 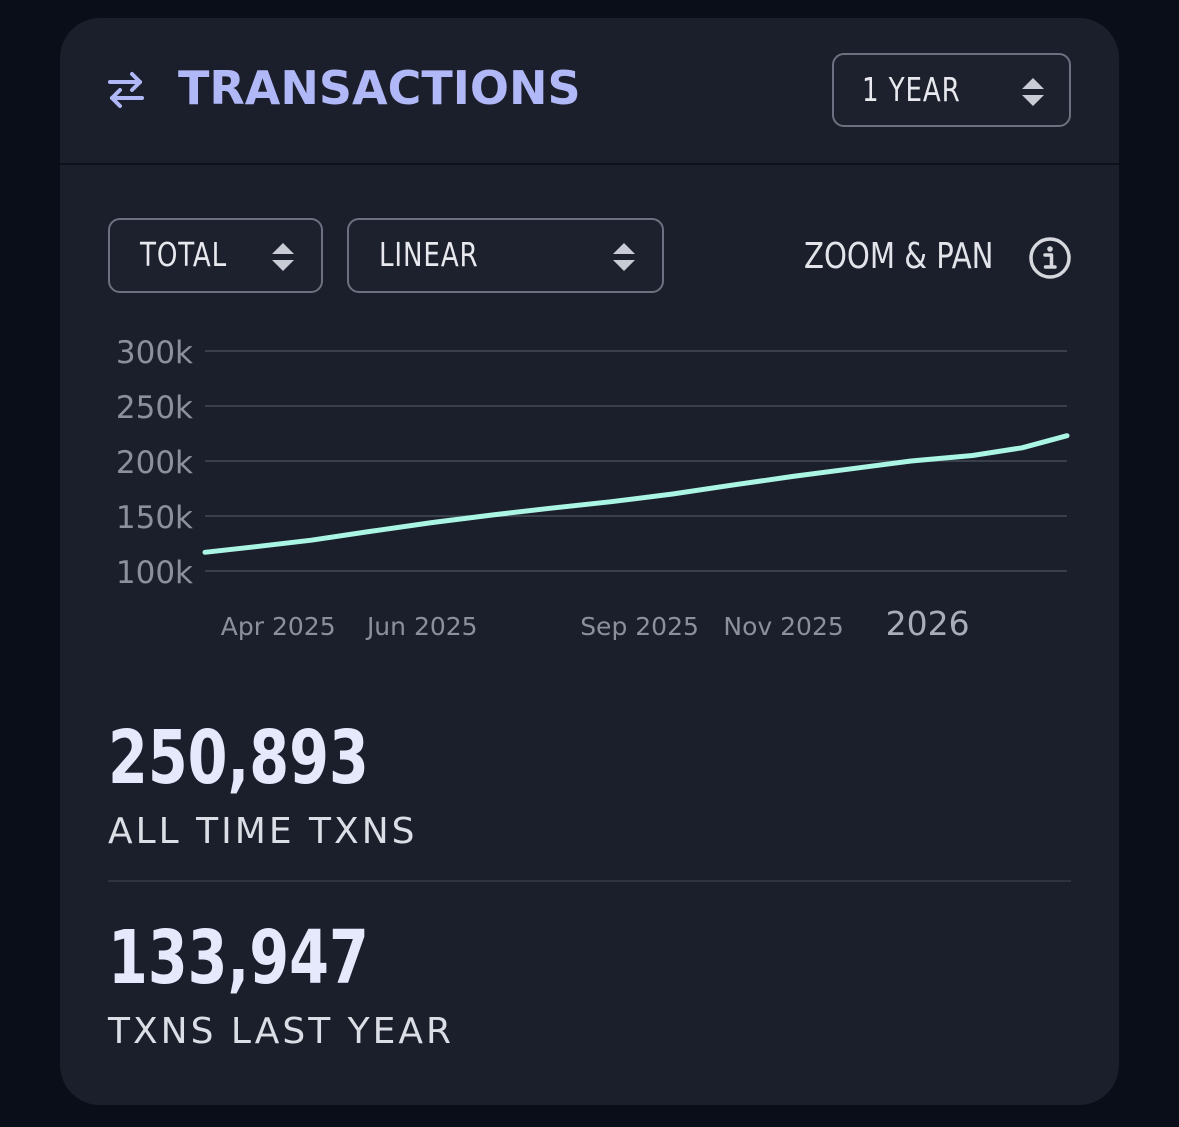 I want to click on last-year-txns-label: TXNS LAST YEAR, so click(x=281, y=1031).